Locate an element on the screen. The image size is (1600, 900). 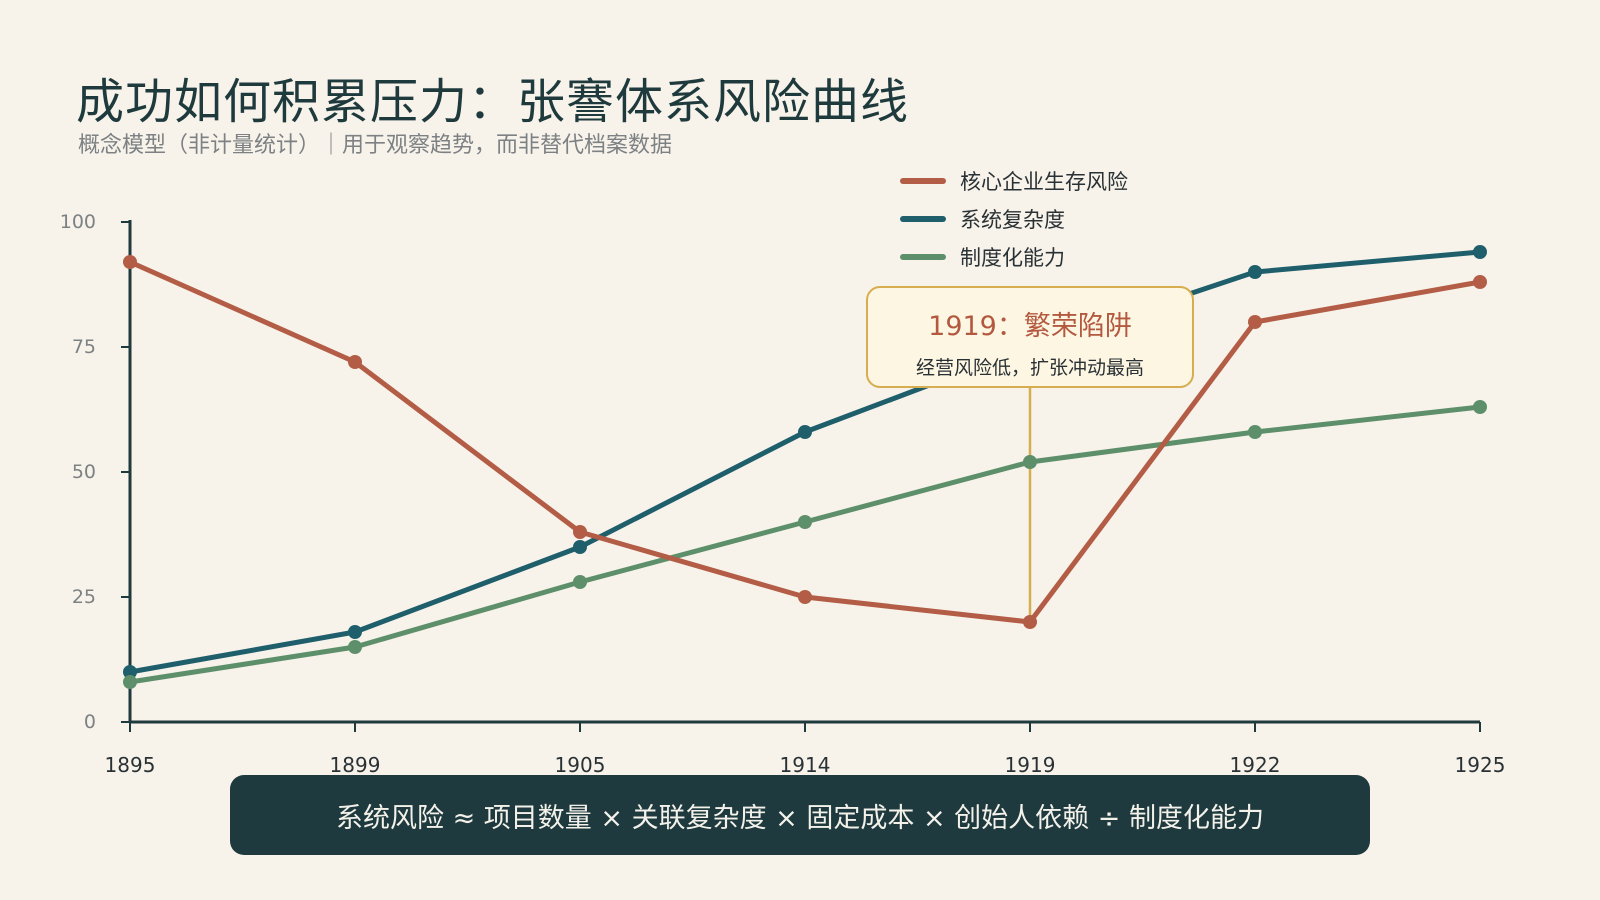
y-tick-label: 100 is located at coordinates (78, 222).